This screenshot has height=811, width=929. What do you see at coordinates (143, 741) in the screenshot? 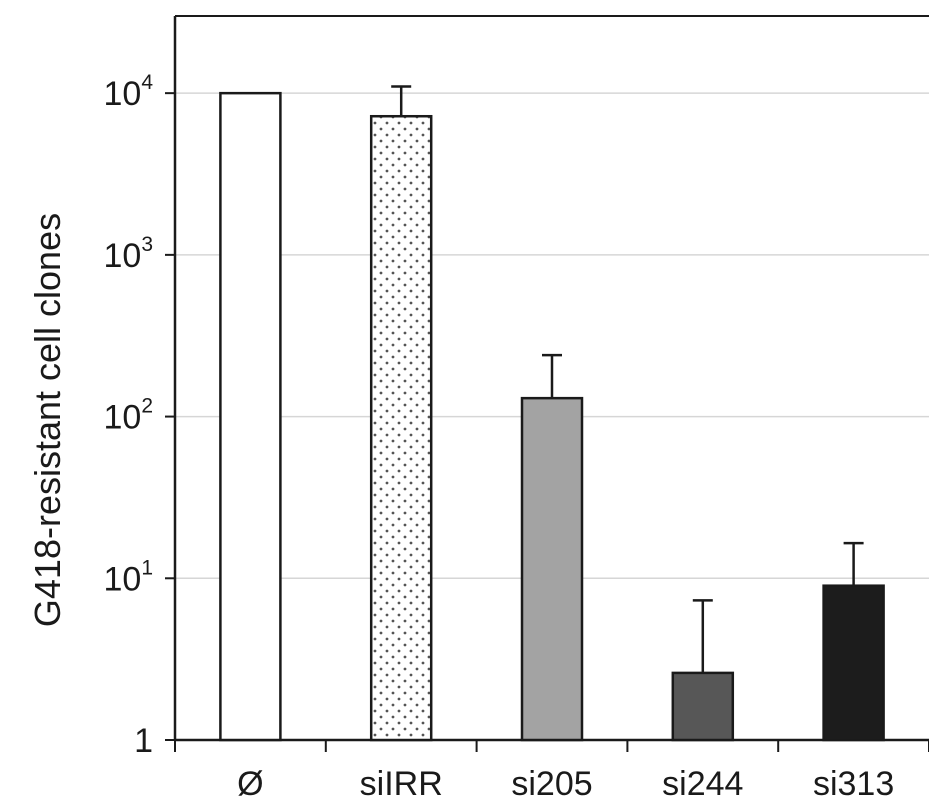
I see `y-tick-label: 1` at bounding box center [143, 741].